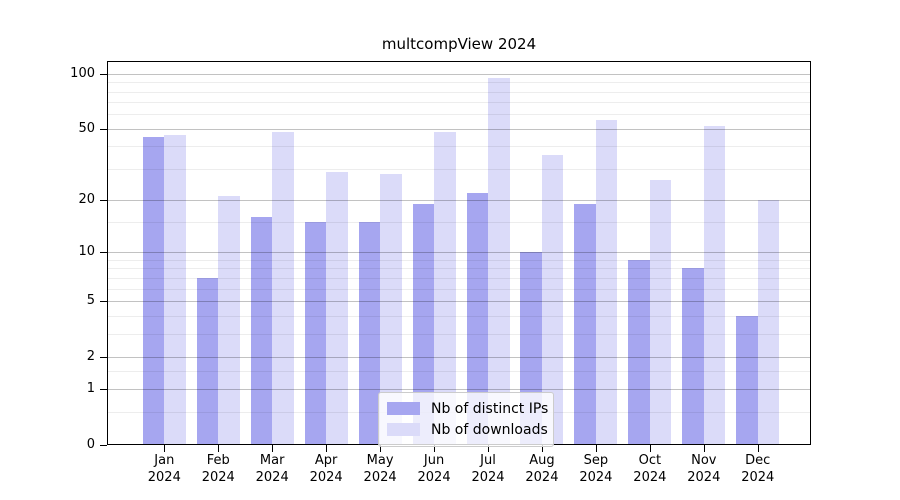 Image resolution: width=900 pixels, height=500 pixels. What do you see at coordinates (283, 288) in the screenshot?
I see `bar-downloads-mar` at bounding box center [283, 288].